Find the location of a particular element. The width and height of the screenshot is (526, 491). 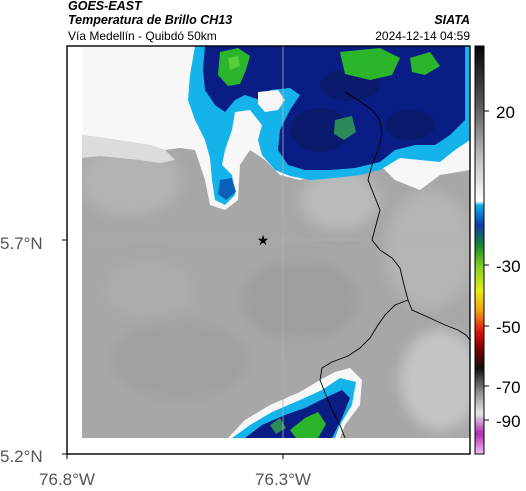

region-subtitle: Vía Medellín - Quibdó 50km is located at coordinates (142, 36).